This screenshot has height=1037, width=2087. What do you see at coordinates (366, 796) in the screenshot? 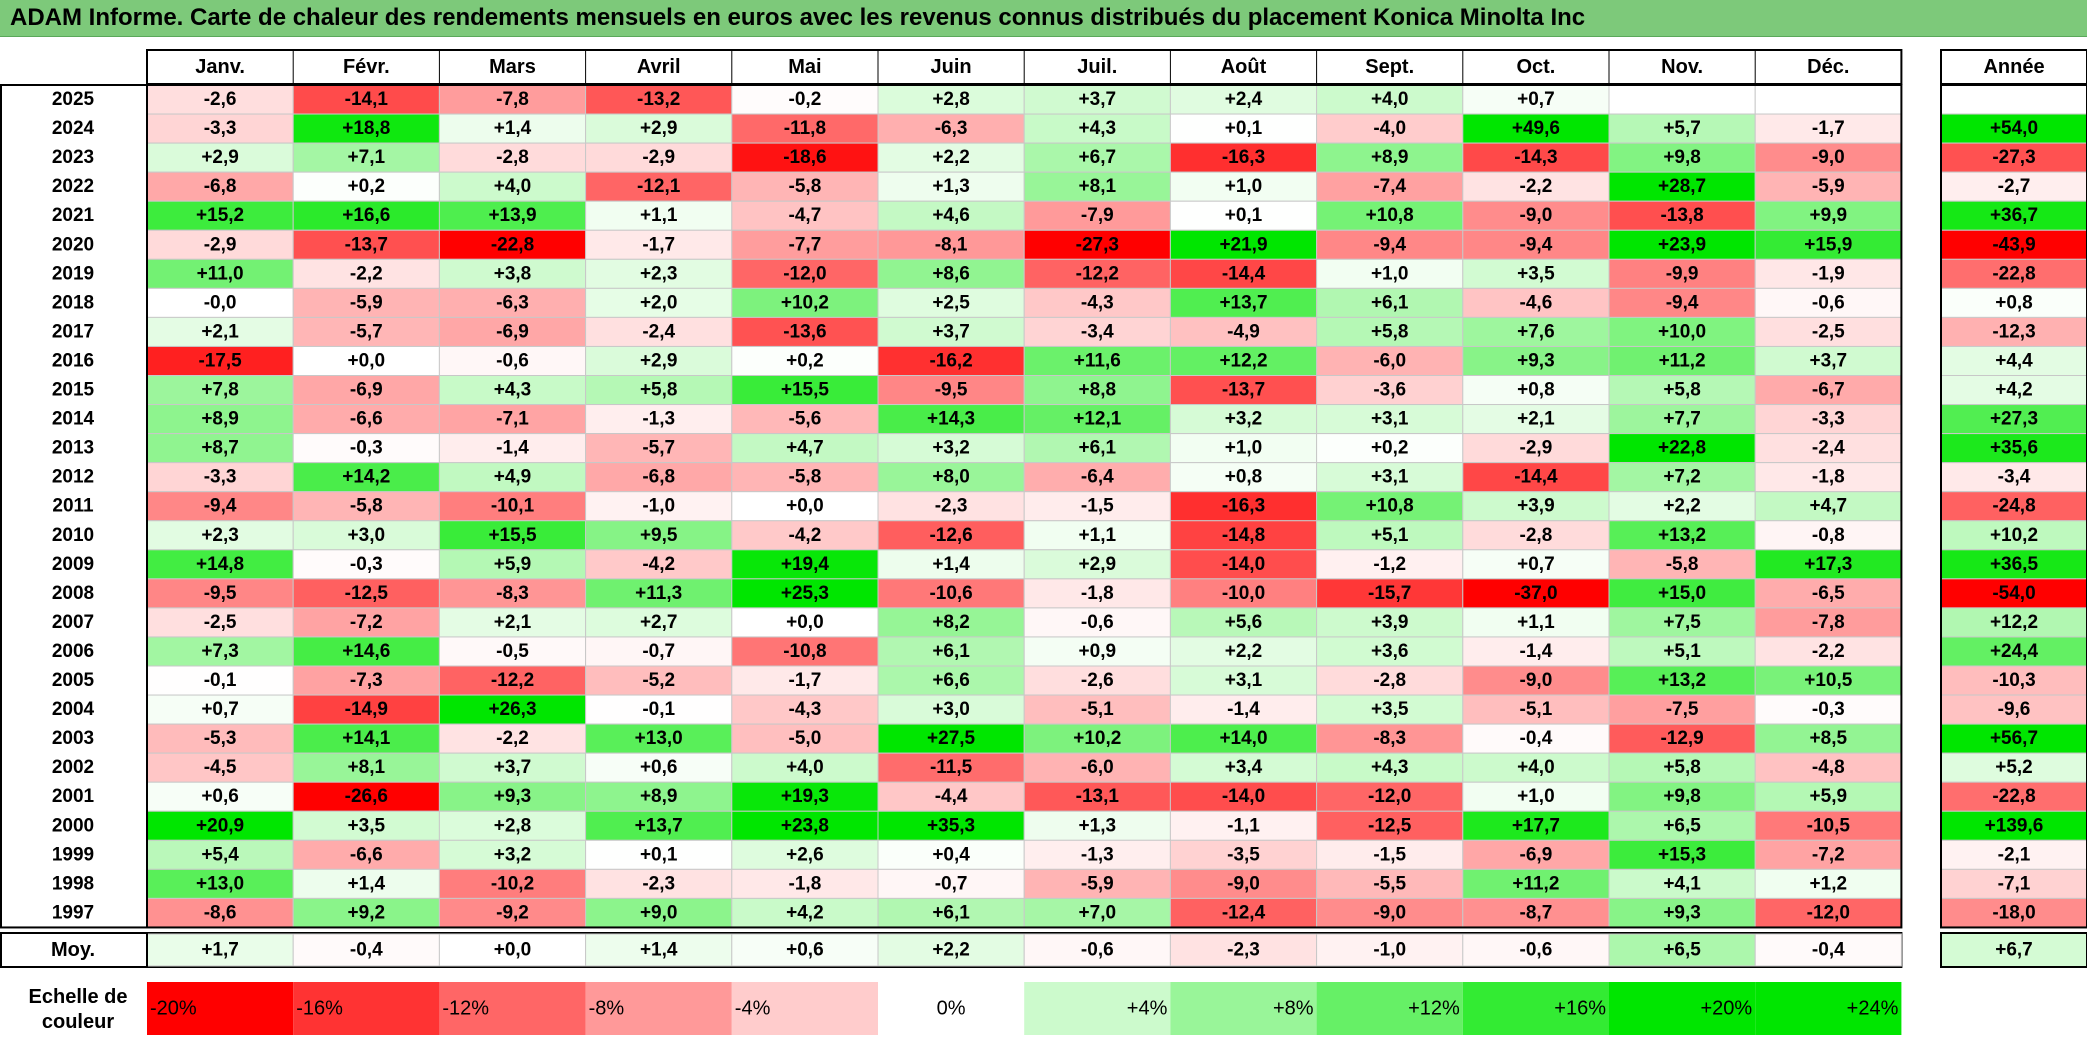
I see `cell-value: -26,6` at bounding box center [366, 796].